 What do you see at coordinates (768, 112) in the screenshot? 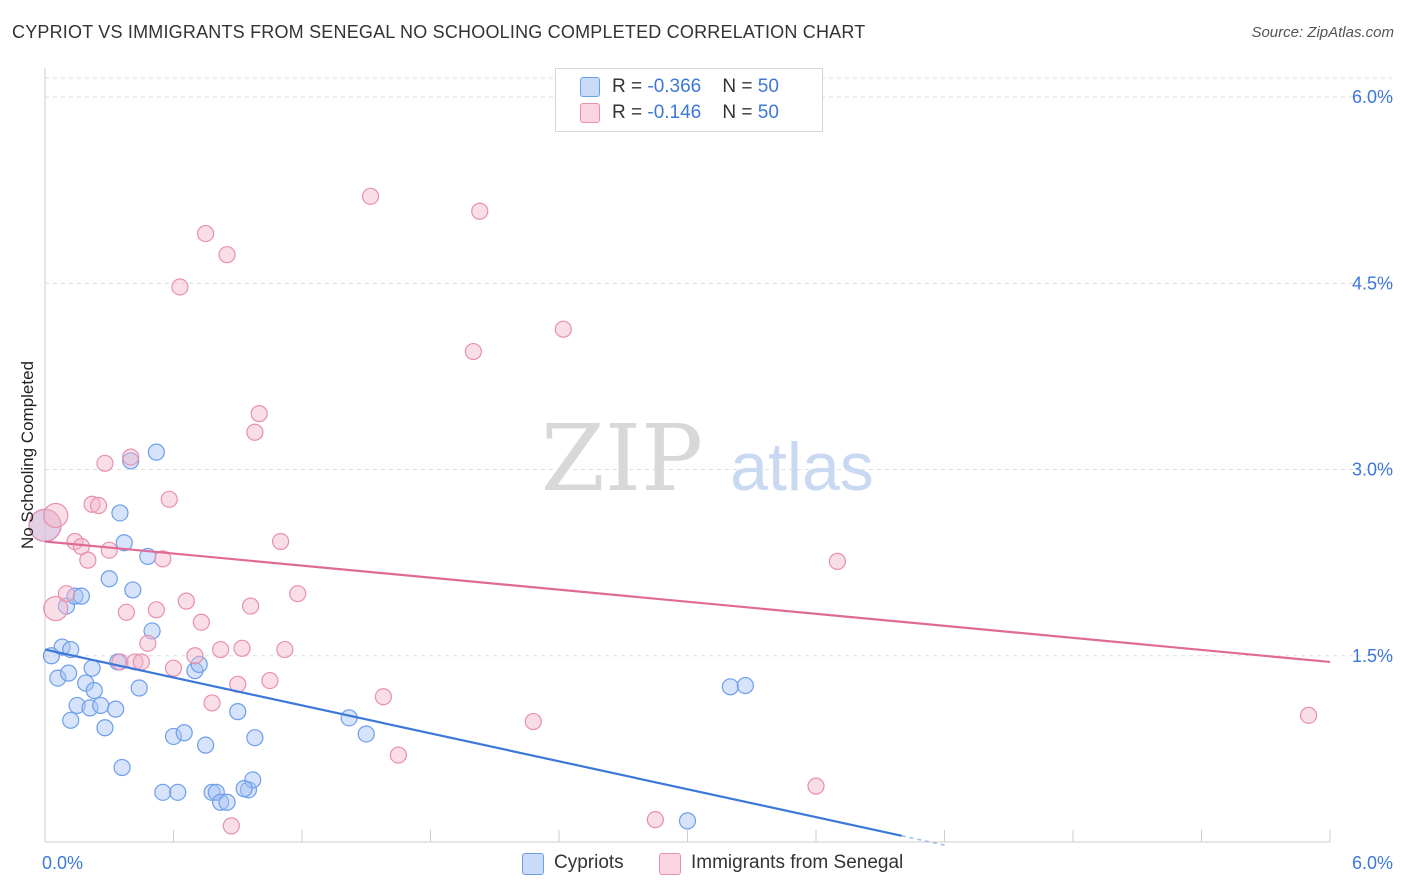
I see `stats-n-value: 50` at bounding box center [768, 112].